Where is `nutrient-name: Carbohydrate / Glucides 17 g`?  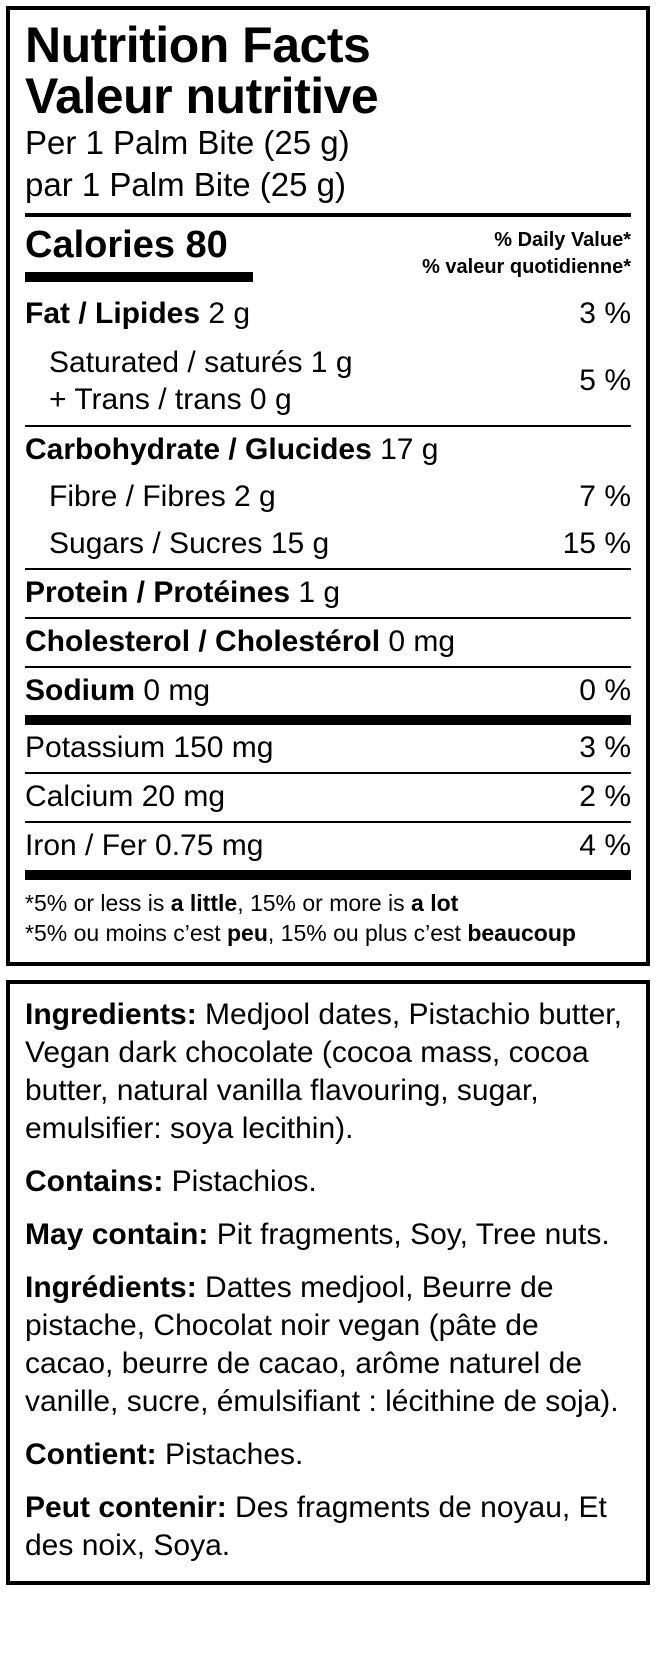
nutrient-name: Carbohydrate / Glucides 17 g is located at coordinates (232, 450).